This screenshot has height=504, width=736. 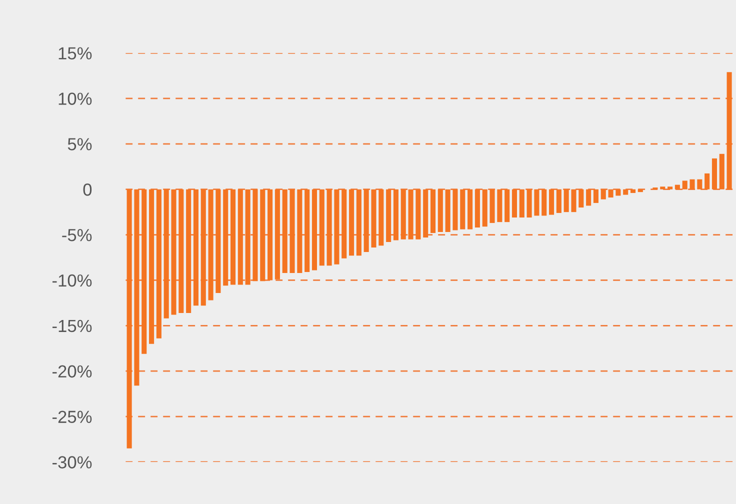 What do you see at coordinates (72, 371) in the screenshot?
I see `y-tick-label: -20%` at bounding box center [72, 371].